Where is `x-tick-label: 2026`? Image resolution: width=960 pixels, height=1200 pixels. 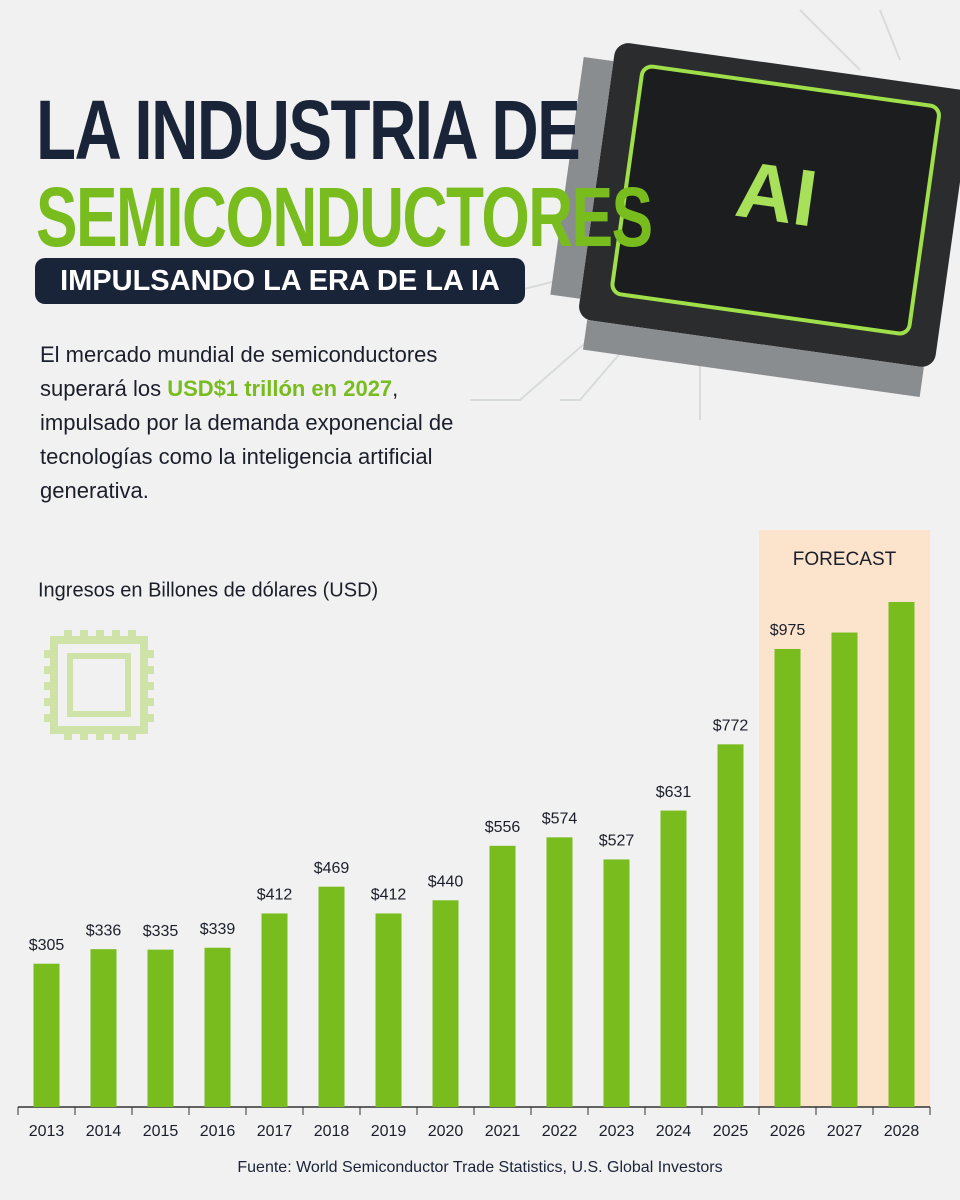
x-tick-label: 2026 is located at coordinates (788, 1131).